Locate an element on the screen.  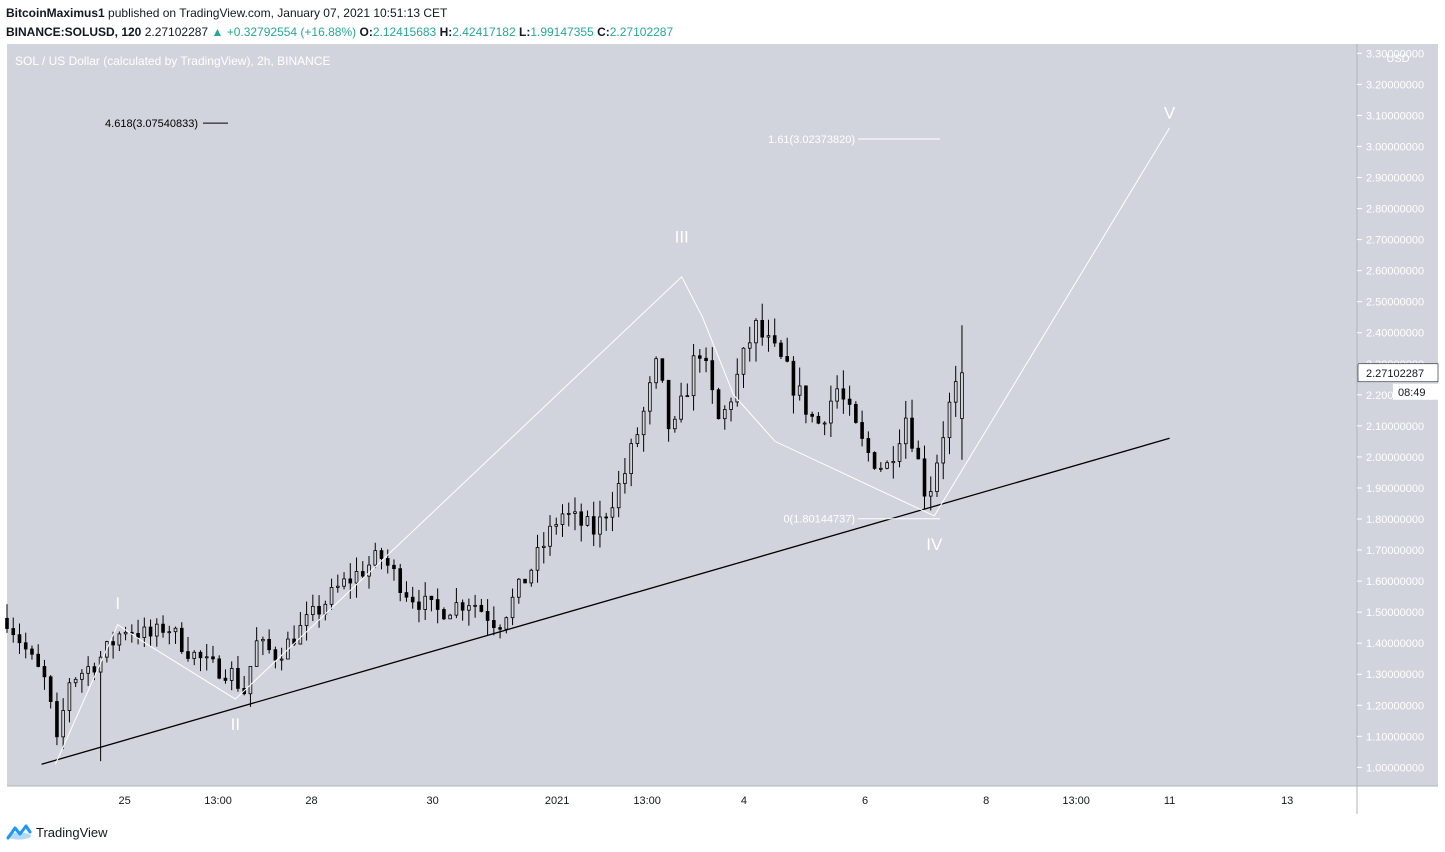
price-scale is located at coordinates (1397, 415).